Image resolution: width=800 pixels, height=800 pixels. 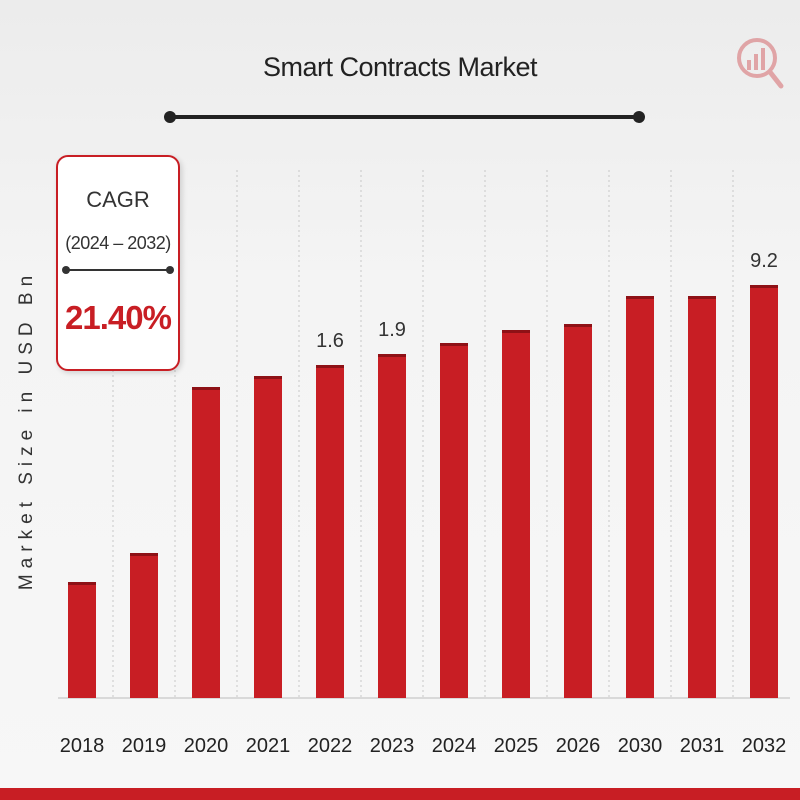 I want to click on bar-top-edge-2031, so click(x=702, y=297).